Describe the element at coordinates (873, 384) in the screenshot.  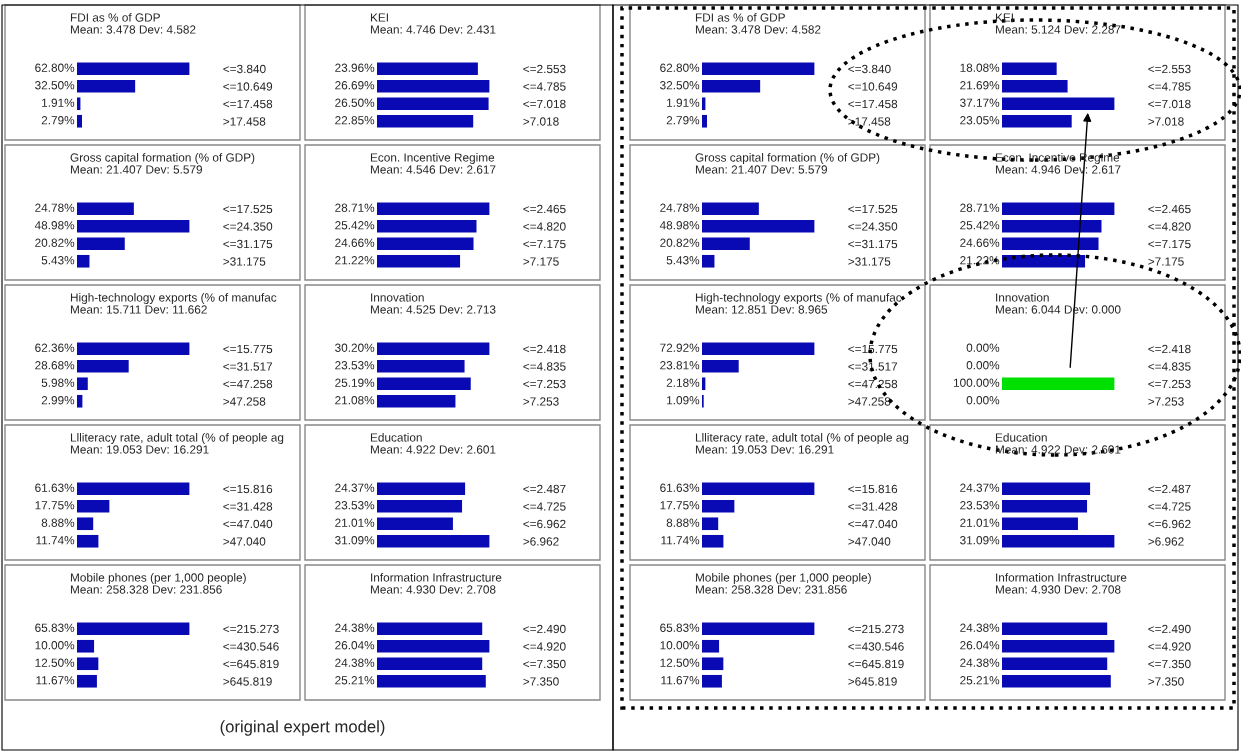
I see `y-tick-label: <=47.258` at that location.